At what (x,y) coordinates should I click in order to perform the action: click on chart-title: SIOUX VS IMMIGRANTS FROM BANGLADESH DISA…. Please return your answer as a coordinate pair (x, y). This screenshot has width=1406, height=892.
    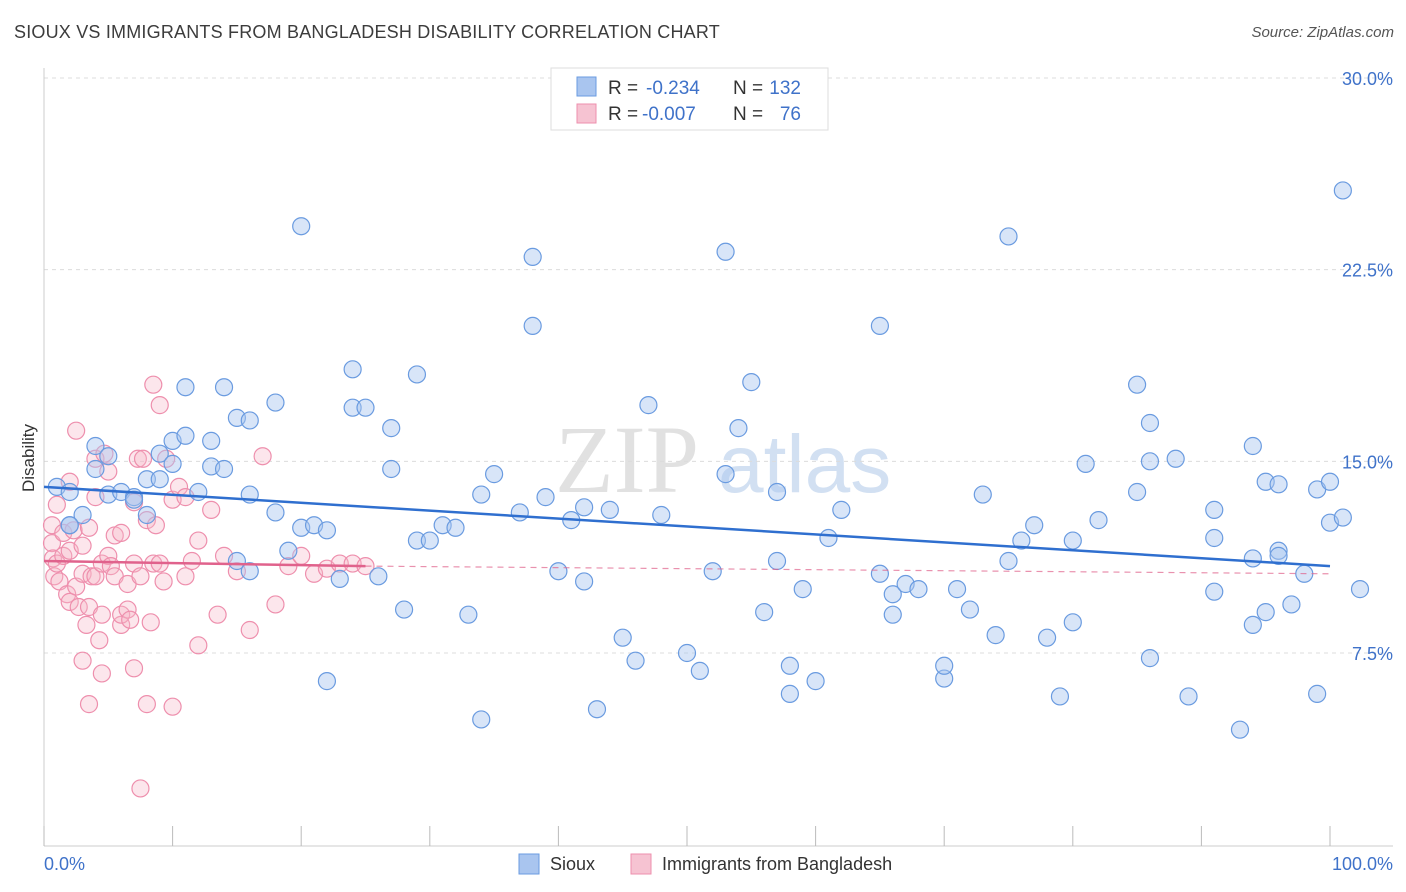
    Looking at the image, I should click on (367, 32).